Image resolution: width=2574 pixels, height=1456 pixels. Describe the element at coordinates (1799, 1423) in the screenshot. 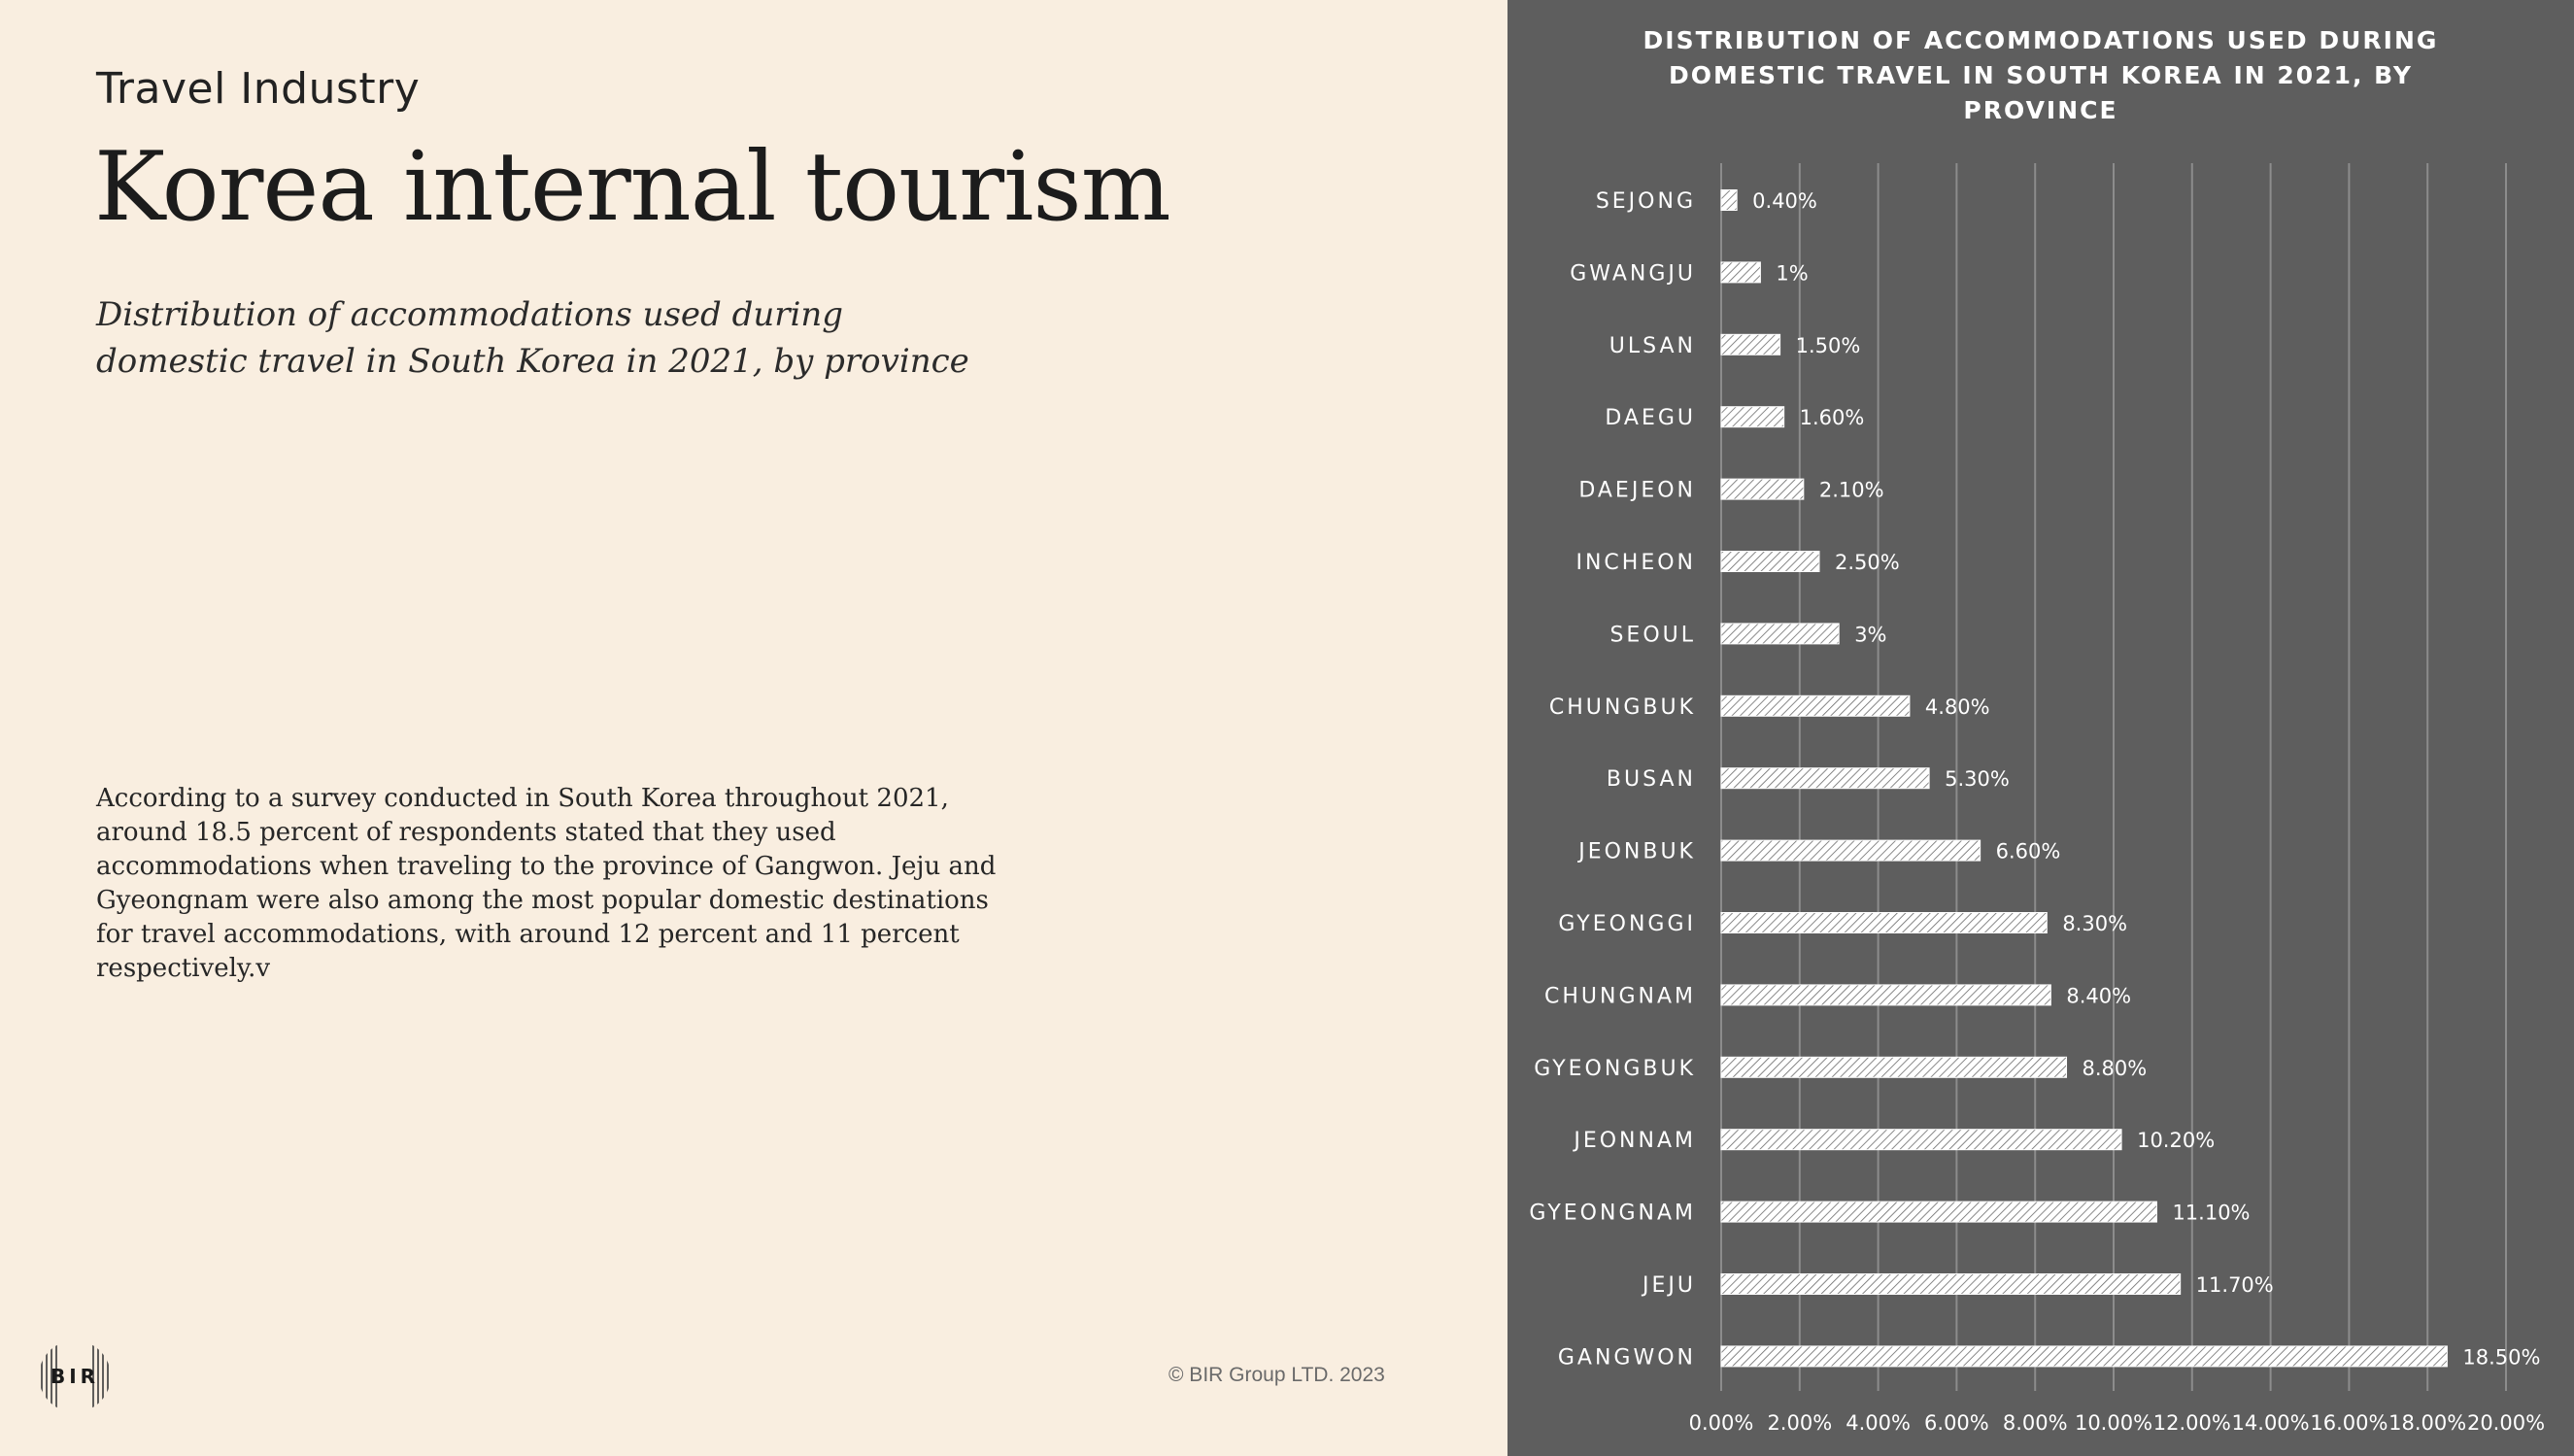

I see `x-tick-label: 2.00%` at that location.